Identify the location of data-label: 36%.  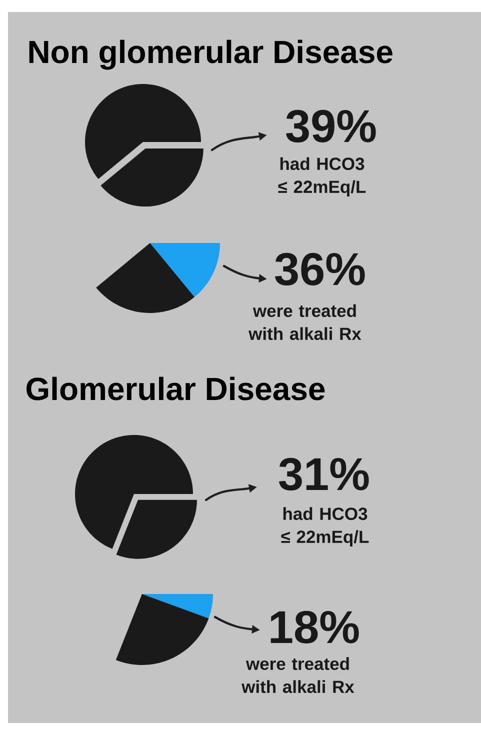
(320, 269).